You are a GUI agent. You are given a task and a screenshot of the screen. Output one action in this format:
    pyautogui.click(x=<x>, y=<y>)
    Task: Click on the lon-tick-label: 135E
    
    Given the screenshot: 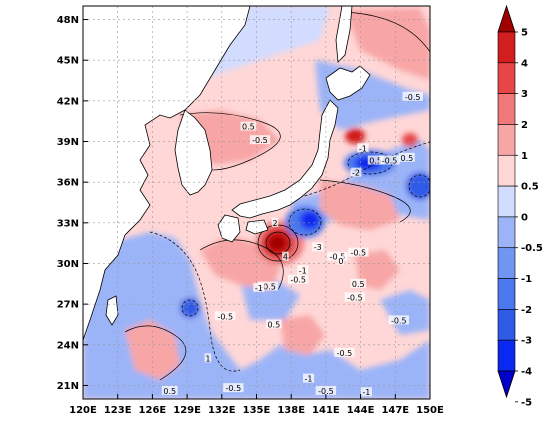 What is the action you would take?
    pyautogui.click(x=257, y=410)
    